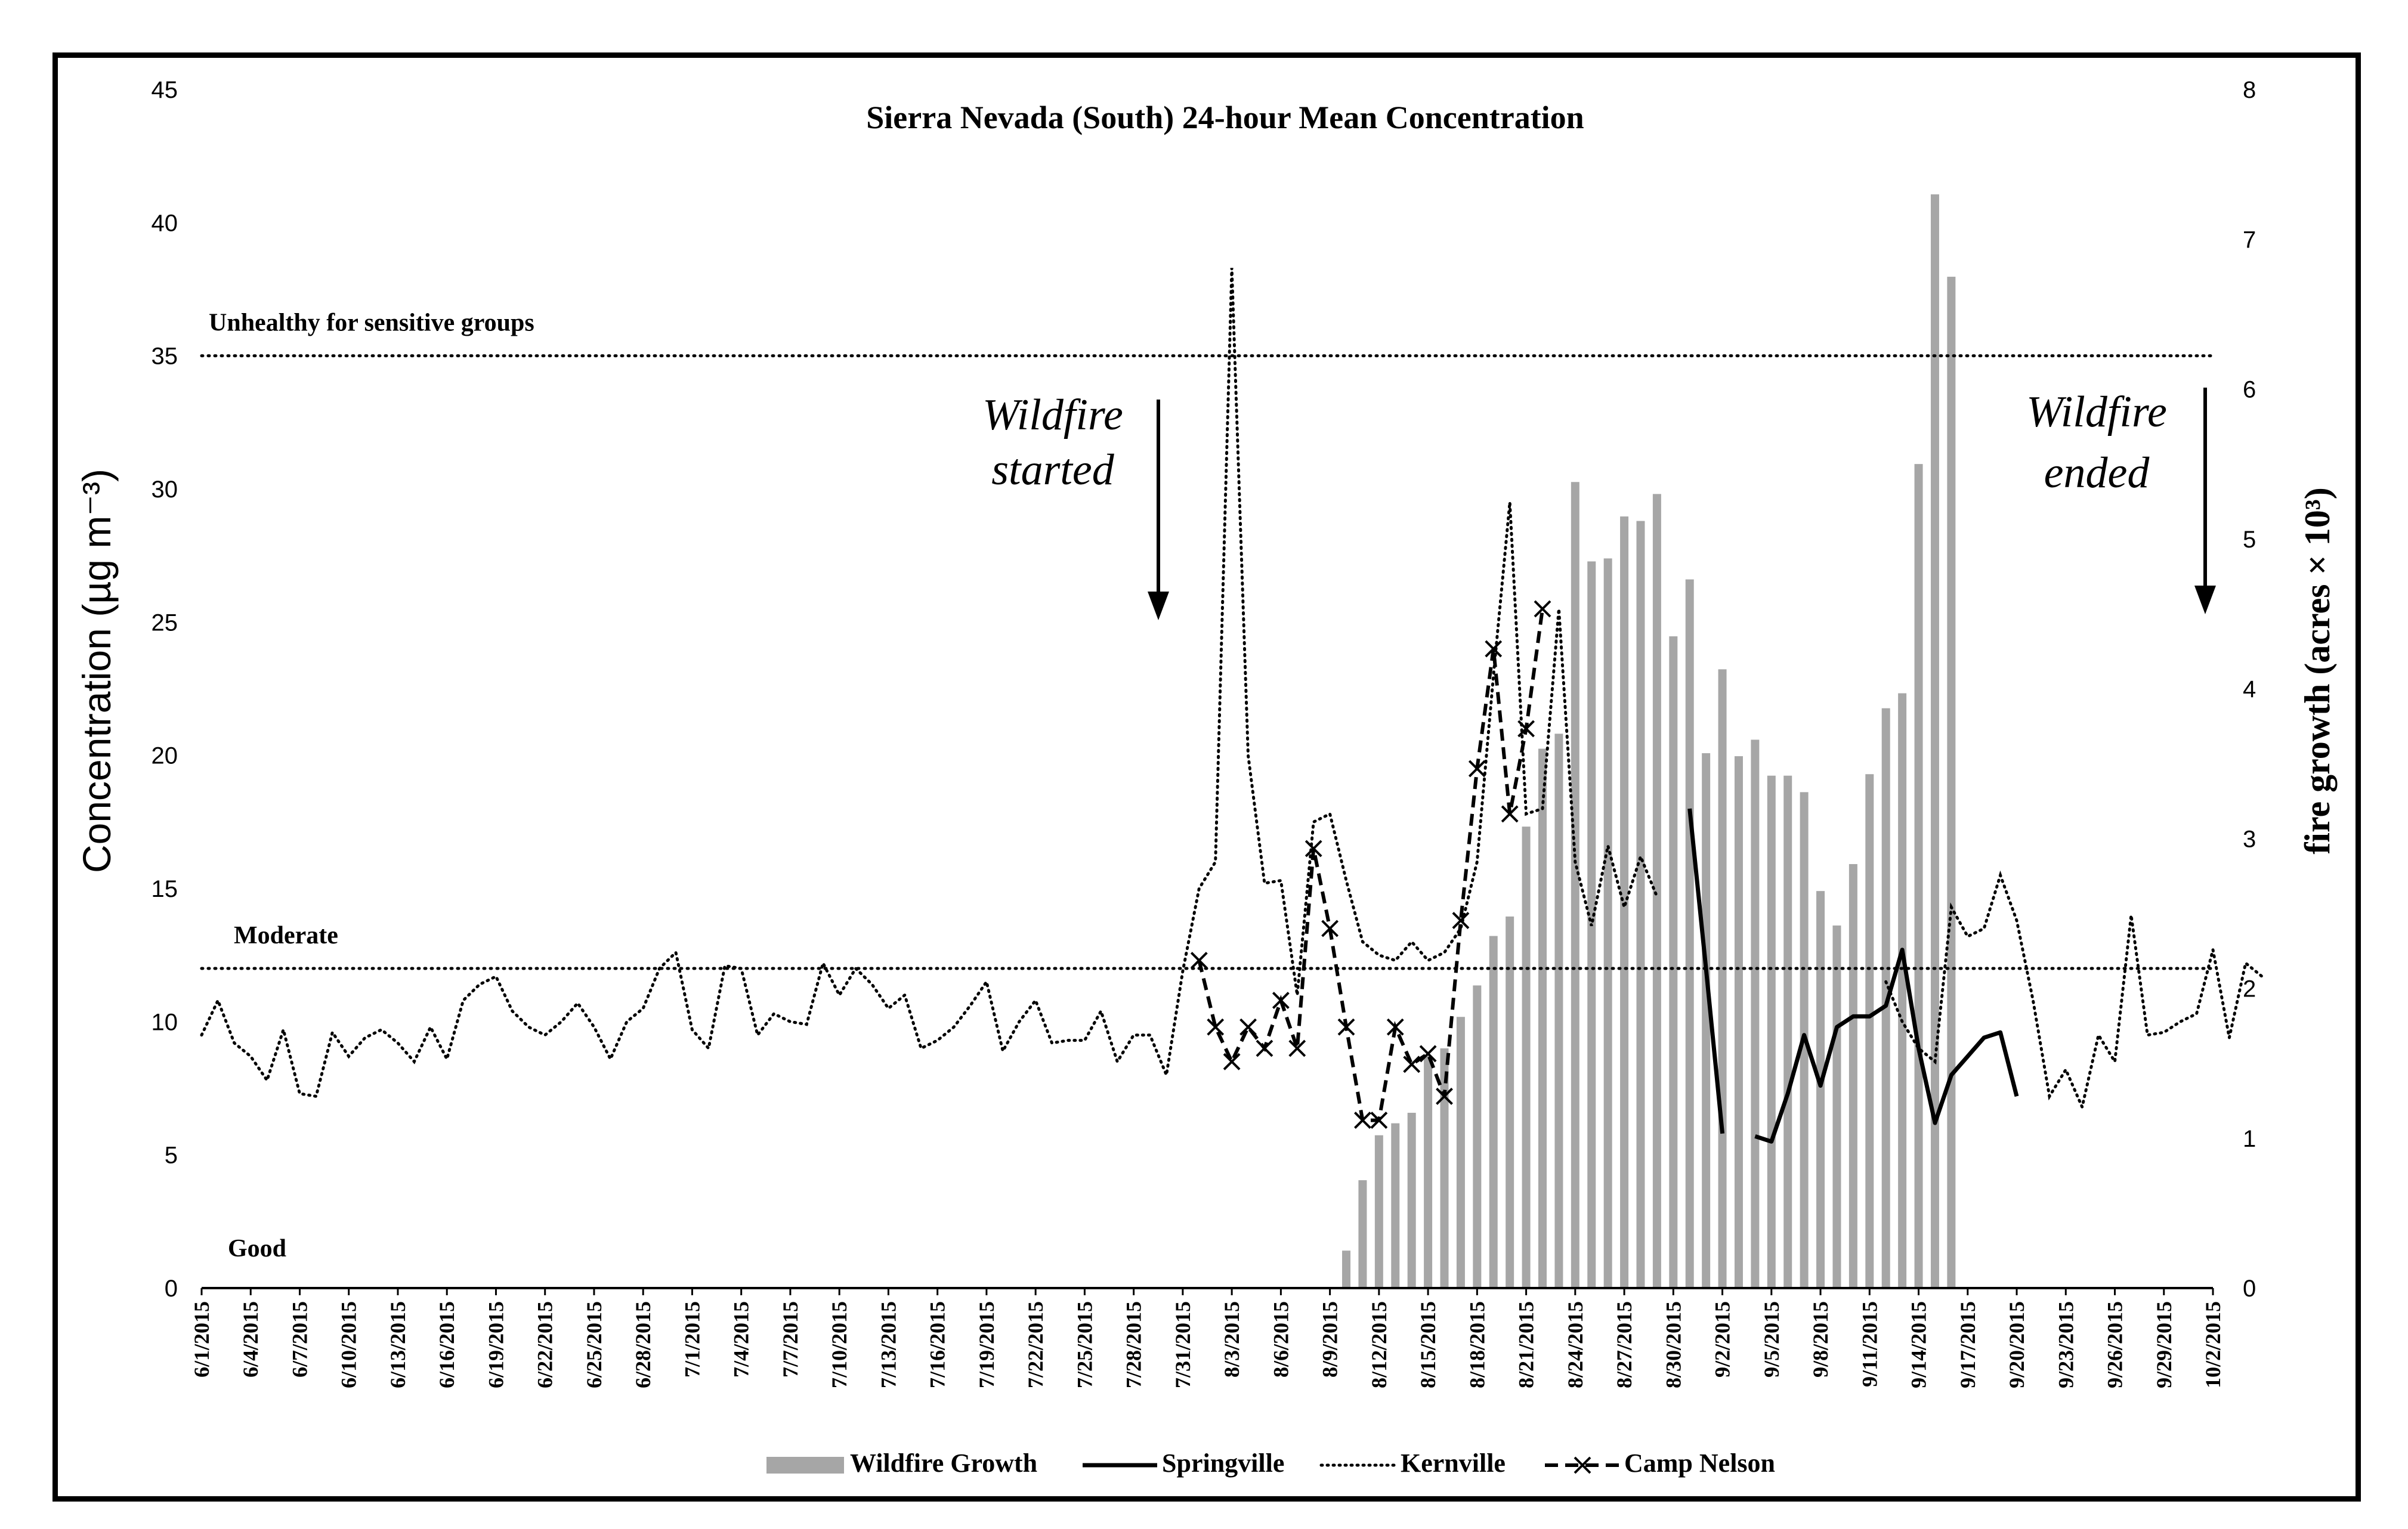 Image resolution: width=2408 pixels, height=1529 pixels. What do you see at coordinates (2317, 670) in the screenshot?
I see `y2-axis-label: fire growth (acres × 10³)` at bounding box center [2317, 670].